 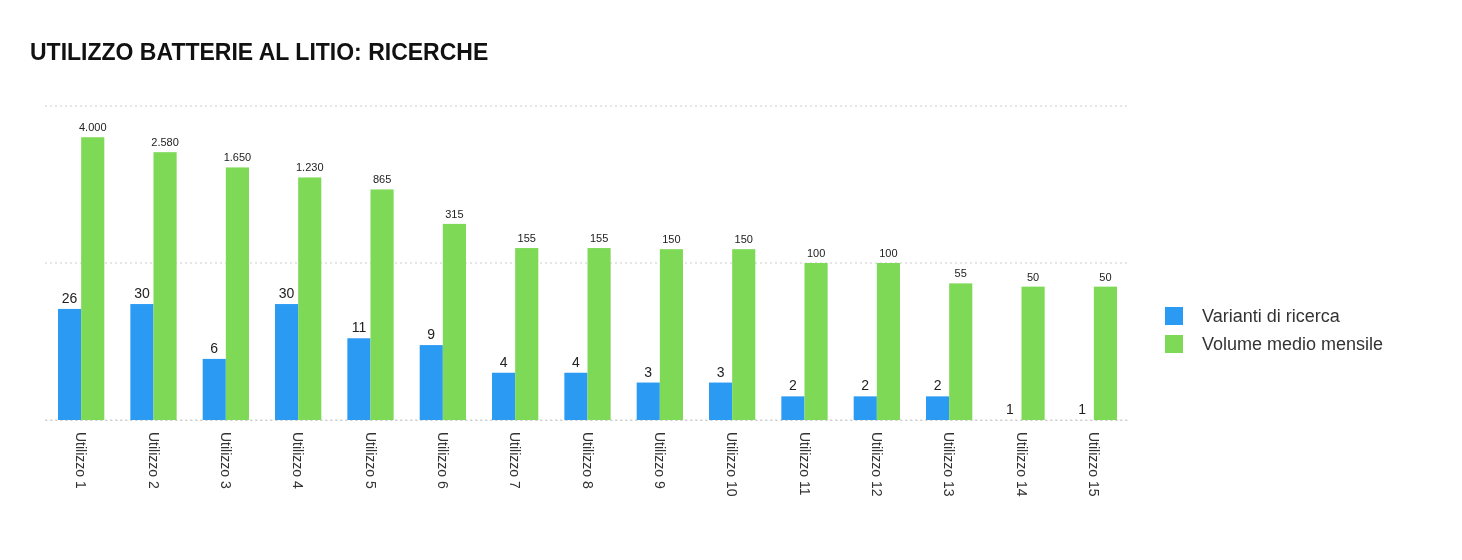 What do you see at coordinates (804, 464) in the screenshot?
I see `x-tick-label: Utilizzo 11` at bounding box center [804, 464].